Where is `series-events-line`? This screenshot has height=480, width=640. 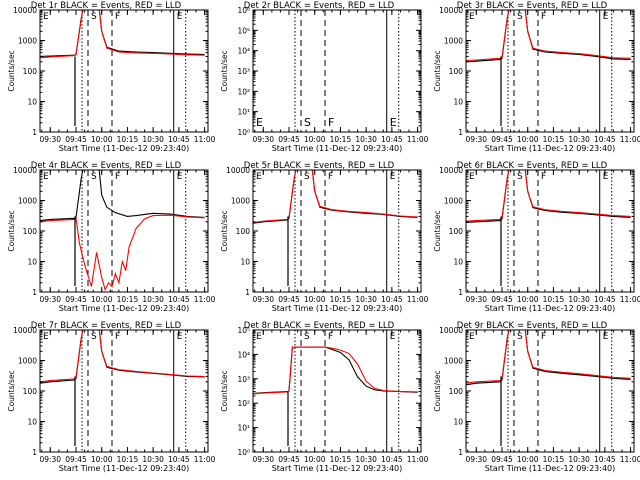 series-events-line is located at coordinates (335, 370).